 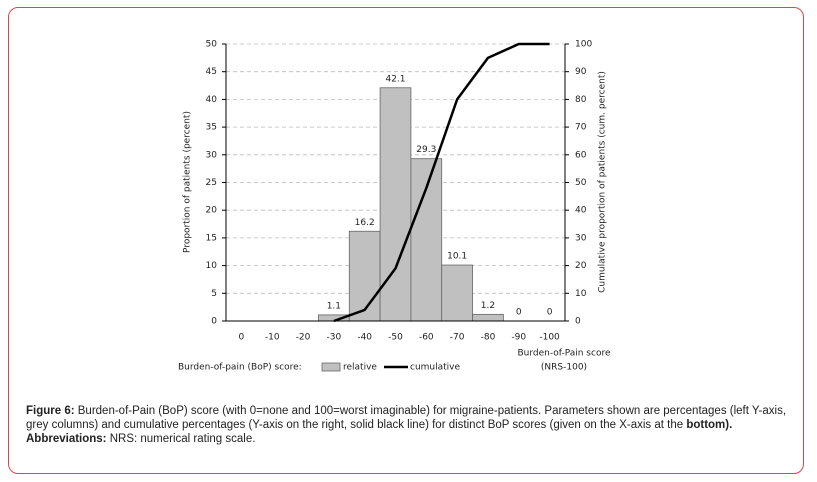 I want to click on y-tick-label: 5, so click(x=214, y=294).